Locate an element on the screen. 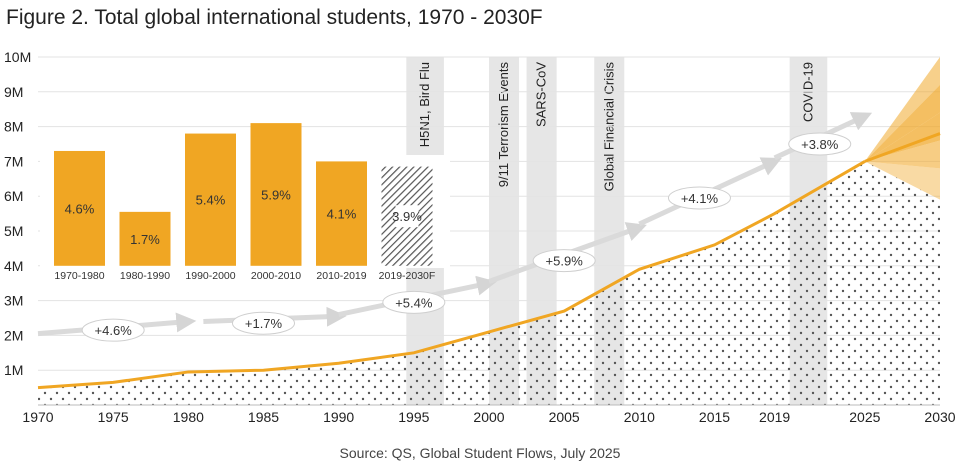 The height and width of the screenshot is (470, 960). growth-label: +3.8% is located at coordinates (820, 144).